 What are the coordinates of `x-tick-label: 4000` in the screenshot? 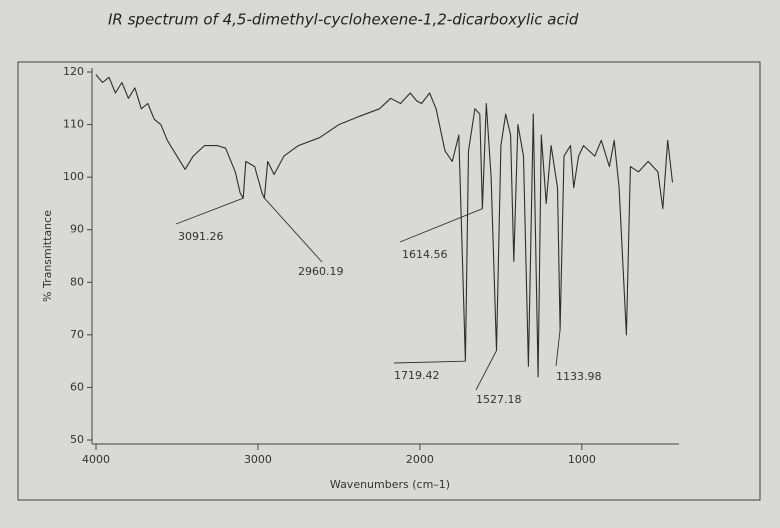 It's located at (96, 459).